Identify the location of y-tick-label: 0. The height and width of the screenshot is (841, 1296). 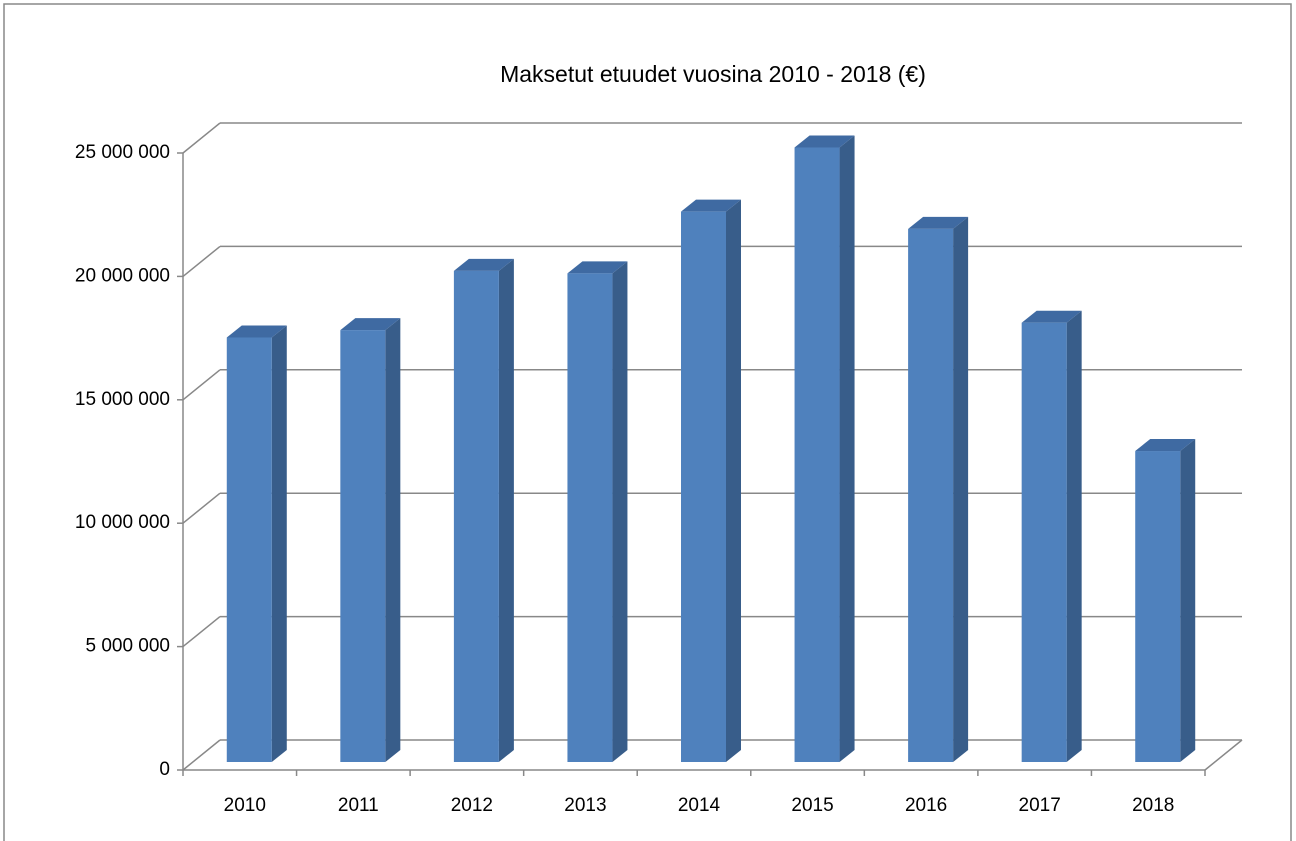
(164, 769).